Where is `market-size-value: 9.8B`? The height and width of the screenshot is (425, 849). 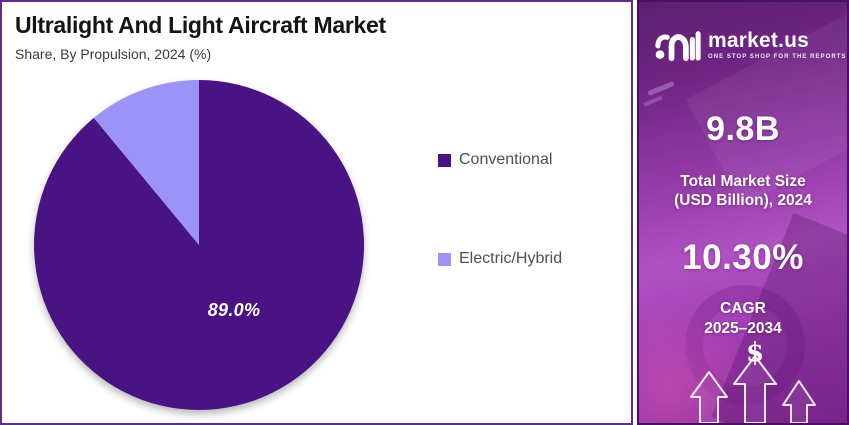 market-size-value: 9.8B is located at coordinates (743, 129).